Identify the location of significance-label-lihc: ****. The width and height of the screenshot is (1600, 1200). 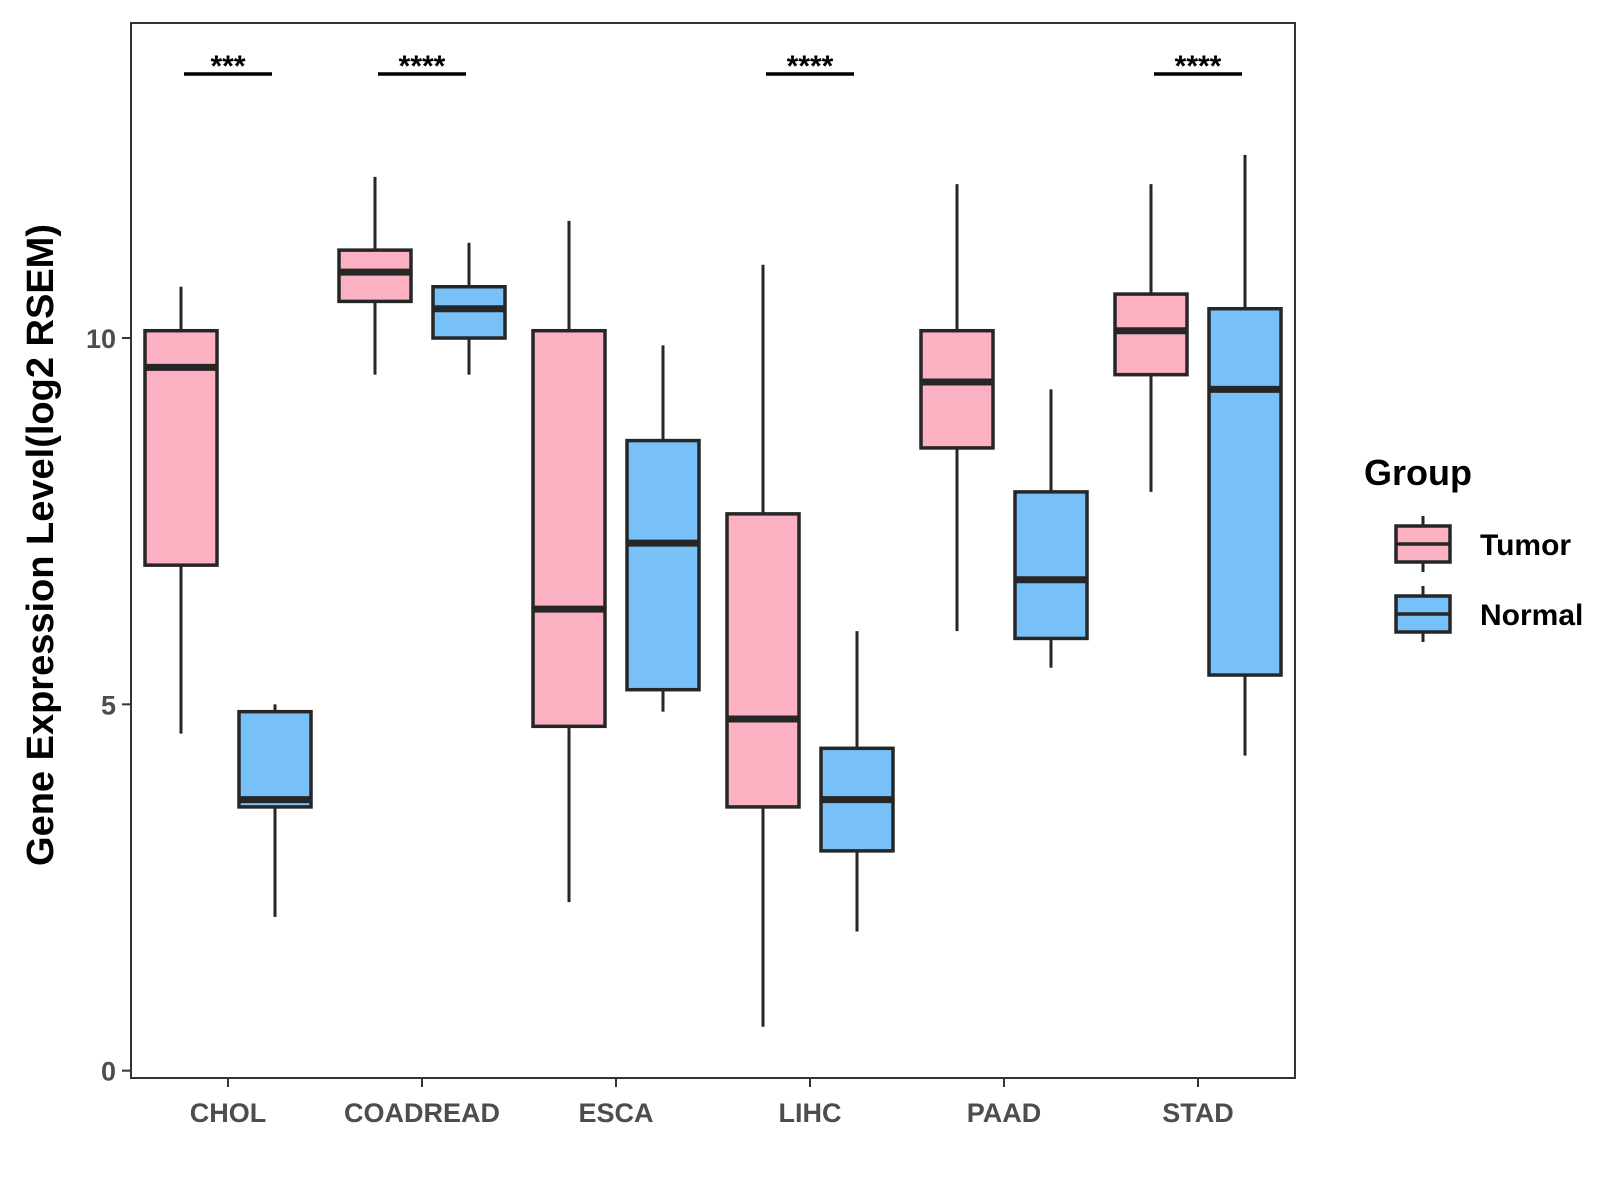
(810, 66).